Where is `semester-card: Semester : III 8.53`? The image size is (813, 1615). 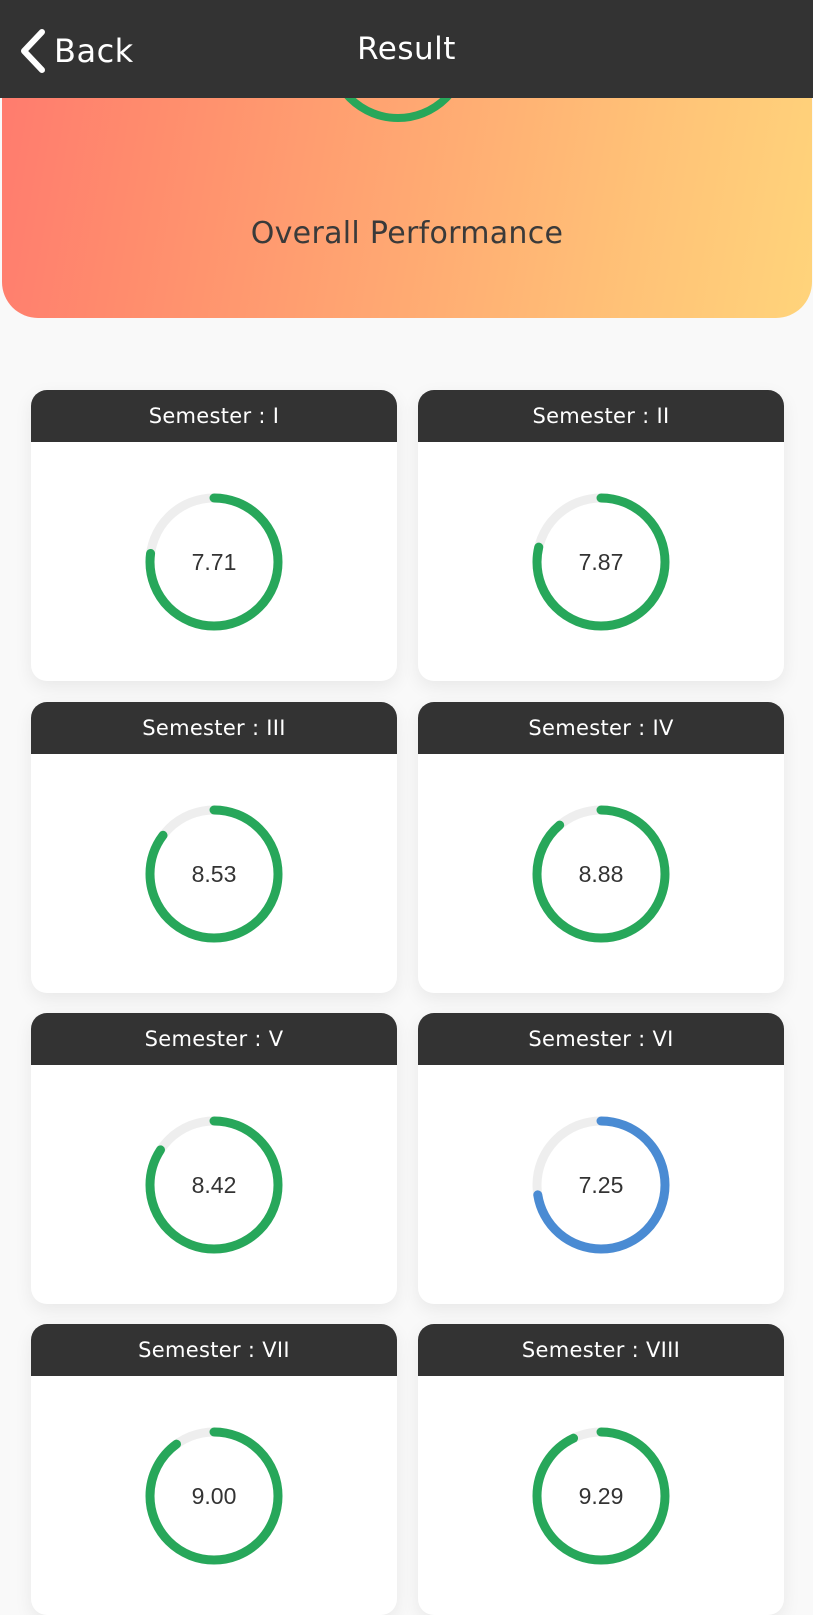
semester-card: Semester : III 8.53 is located at coordinates (214, 847).